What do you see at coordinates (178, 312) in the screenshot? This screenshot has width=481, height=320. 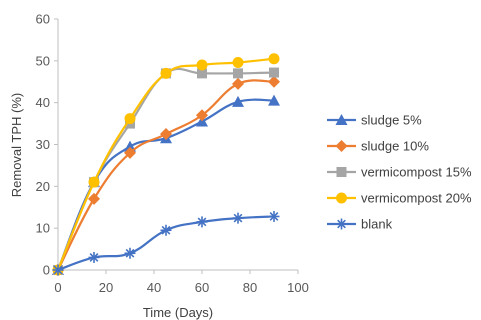 I see `x-axis-label: Time (Days)` at bounding box center [178, 312].